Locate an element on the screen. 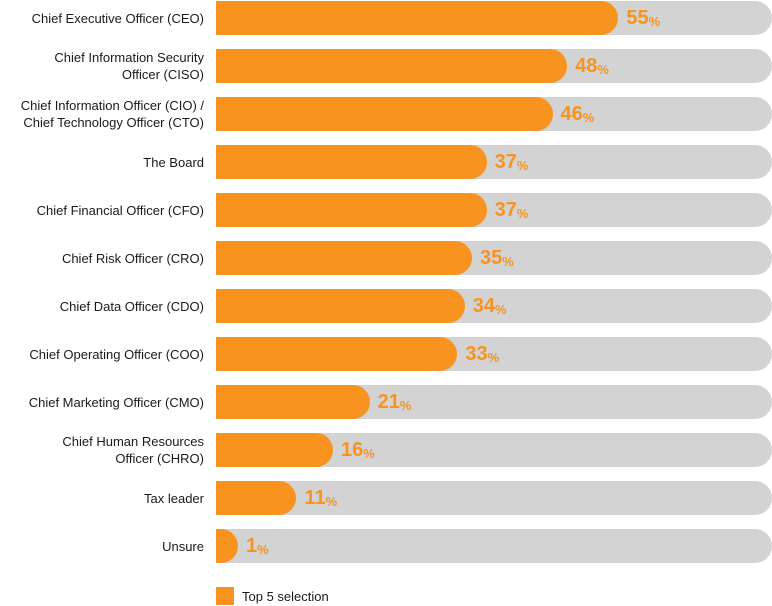  bar-row: Chief Data Officer (CDO) 34% is located at coordinates (386, 306).